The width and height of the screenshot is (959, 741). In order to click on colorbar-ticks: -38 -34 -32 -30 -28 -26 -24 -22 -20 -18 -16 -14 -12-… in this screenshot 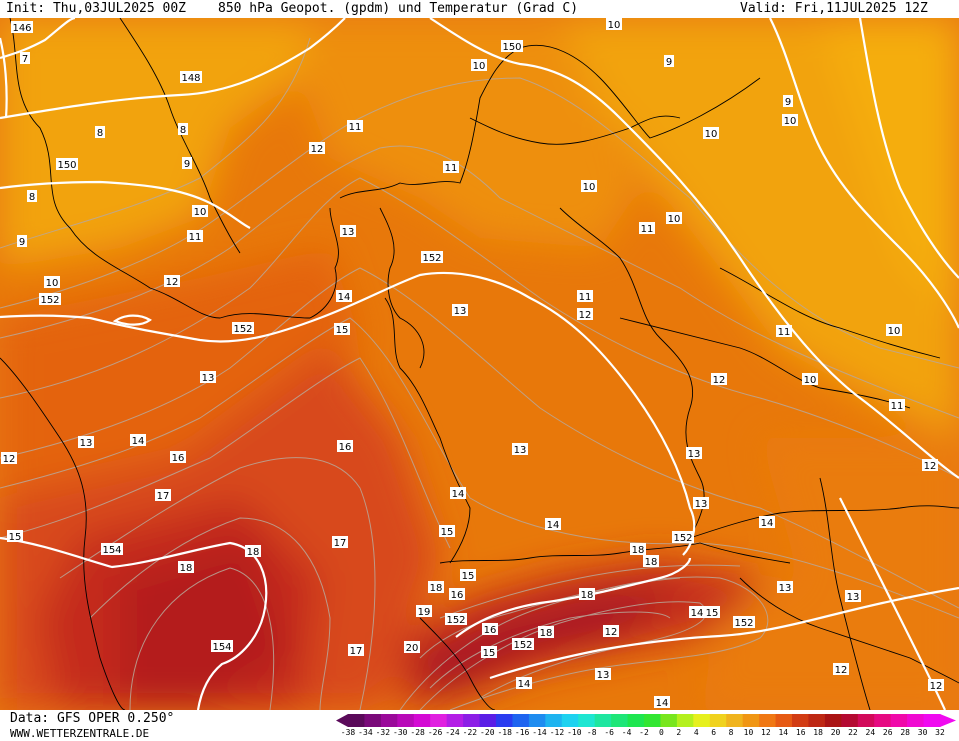, I will do `click(646, 734)`.